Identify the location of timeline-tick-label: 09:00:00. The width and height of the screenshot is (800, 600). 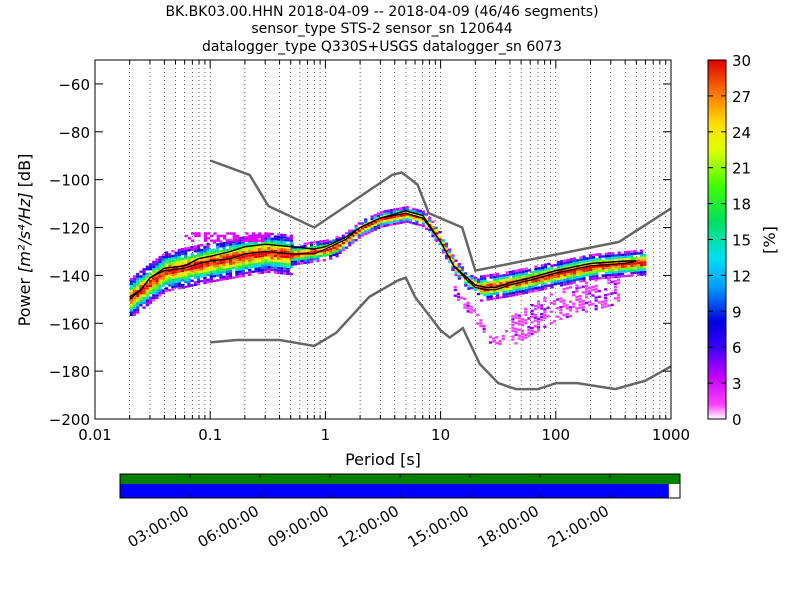
(298, 526).